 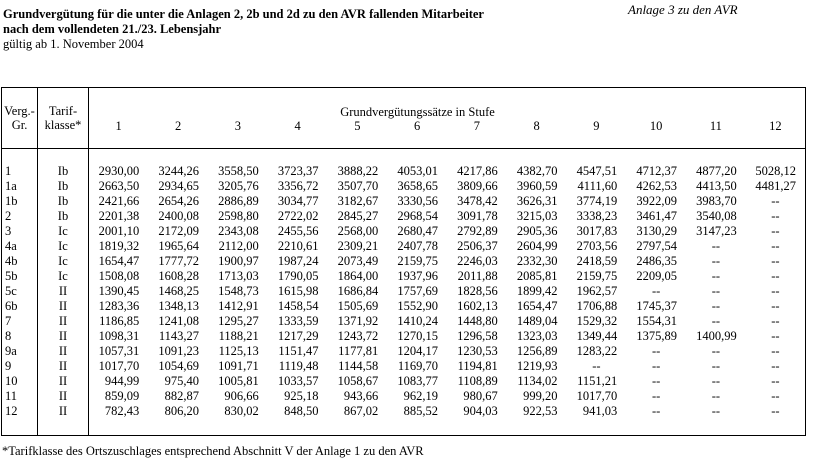 I want to click on stufe-value-cell: 1194,81, so click(x=477, y=365).